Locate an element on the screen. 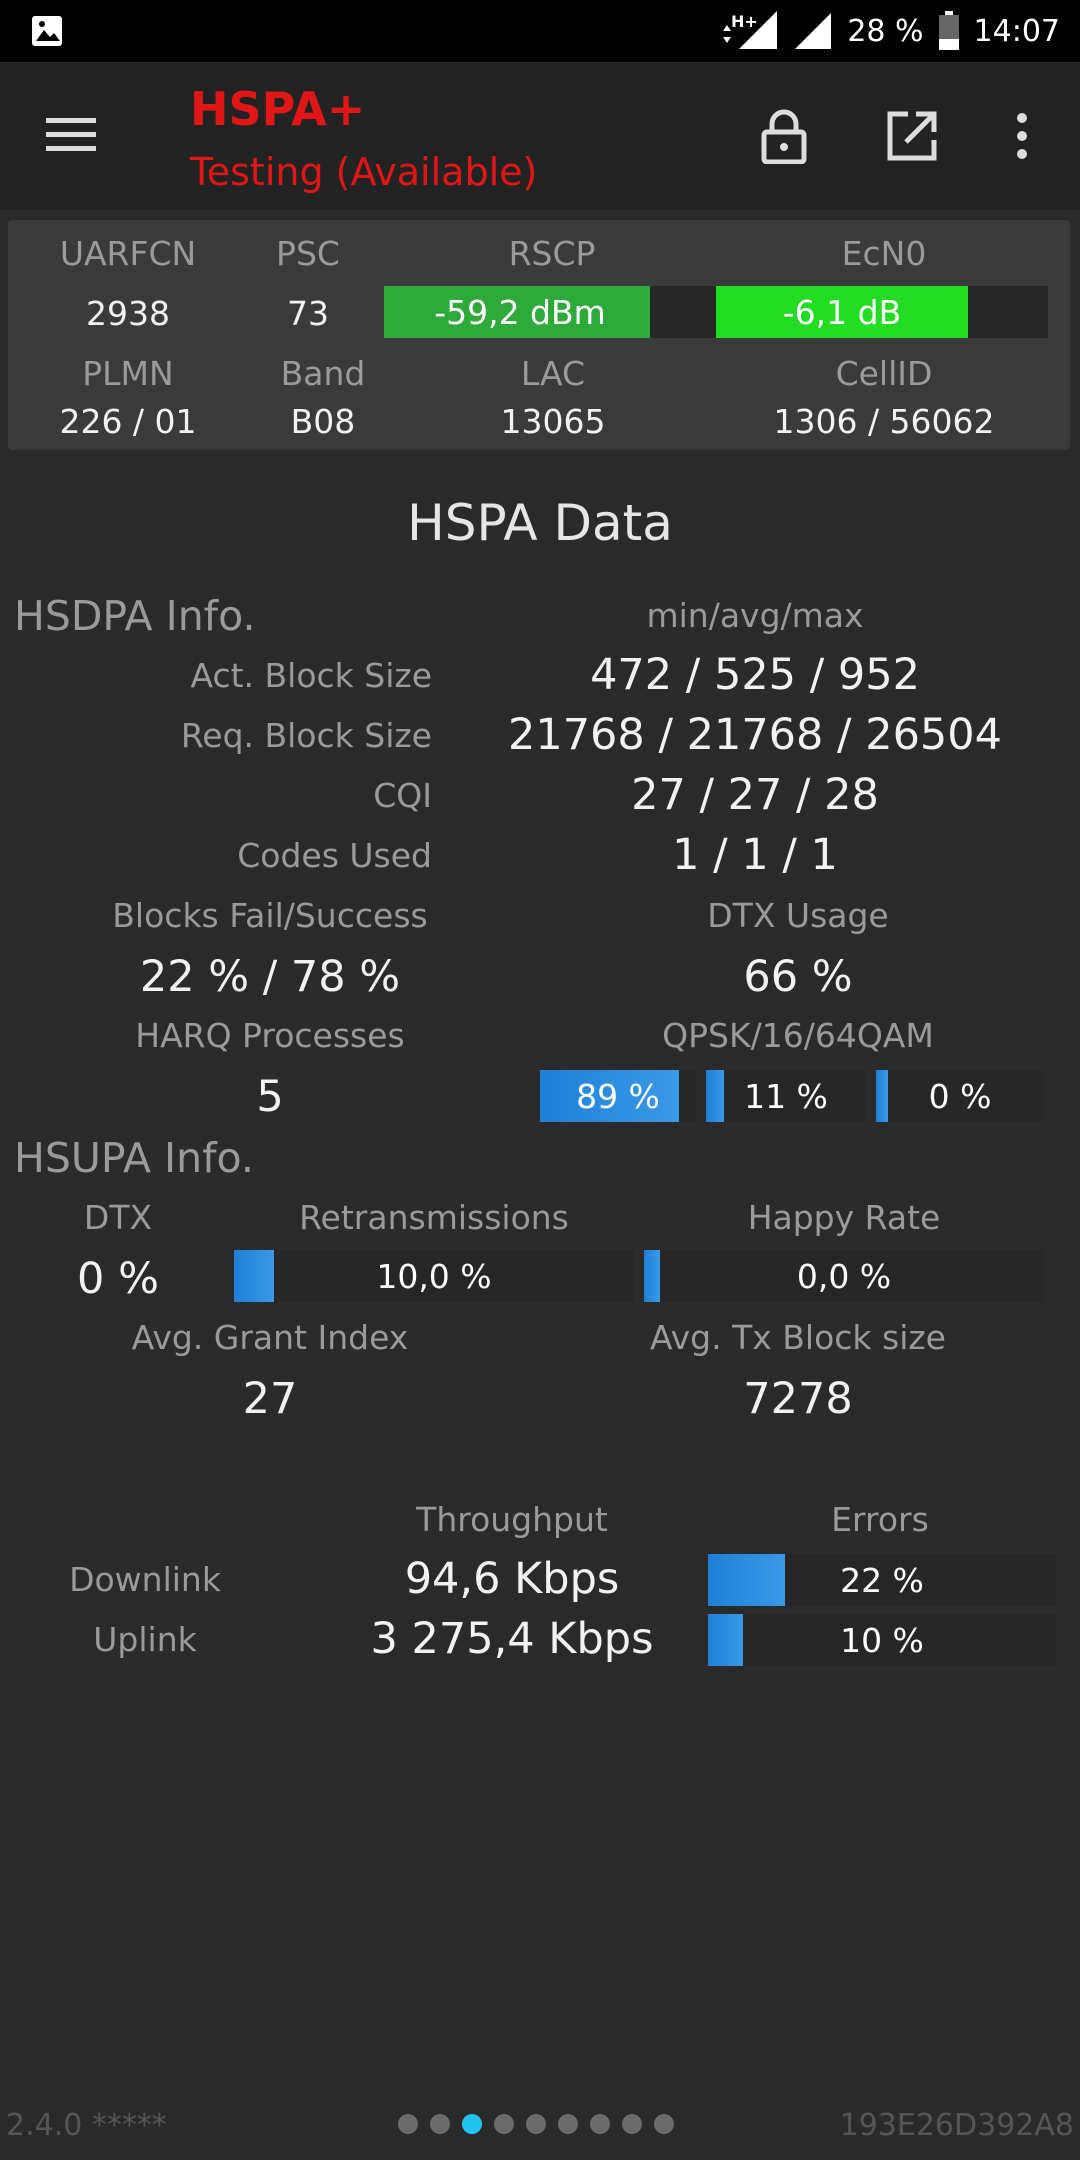 The width and height of the screenshot is (1080, 2160). happy-label: Happy Rate is located at coordinates (844, 1217).